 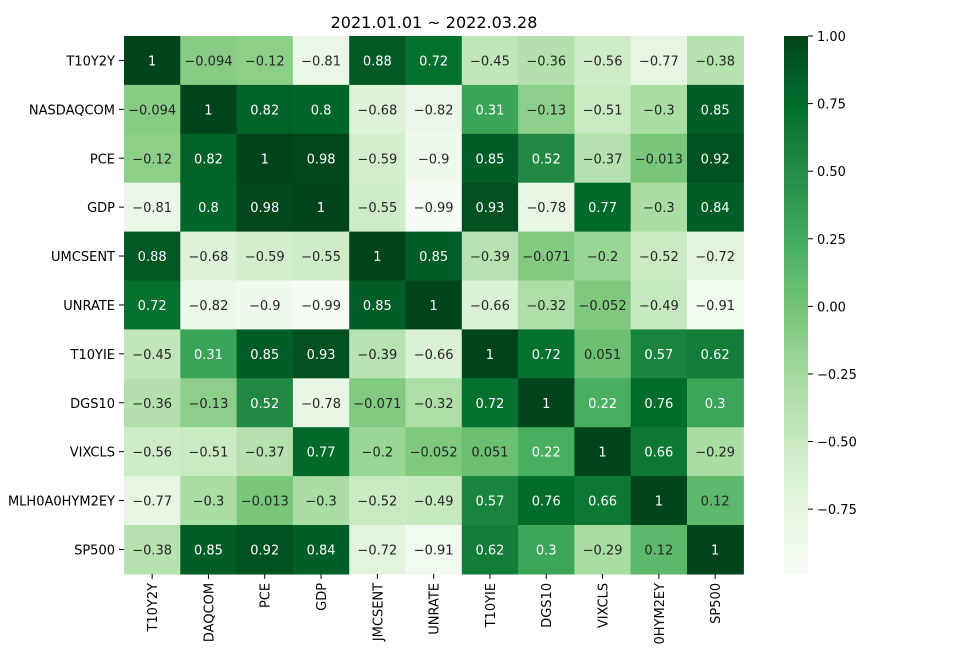 What do you see at coordinates (265, 61) in the screenshot?
I see `cell-value-label: −0.12` at bounding box center [265, 61].